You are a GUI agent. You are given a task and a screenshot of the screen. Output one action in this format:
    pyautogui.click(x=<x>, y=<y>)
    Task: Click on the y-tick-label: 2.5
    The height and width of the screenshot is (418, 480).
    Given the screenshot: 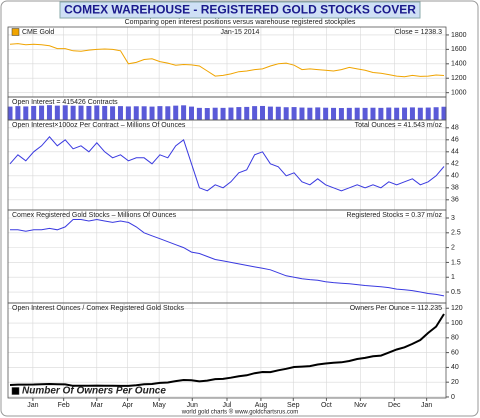 What is the action you would take?
    pyautogui.click(x=456, y=233)
    